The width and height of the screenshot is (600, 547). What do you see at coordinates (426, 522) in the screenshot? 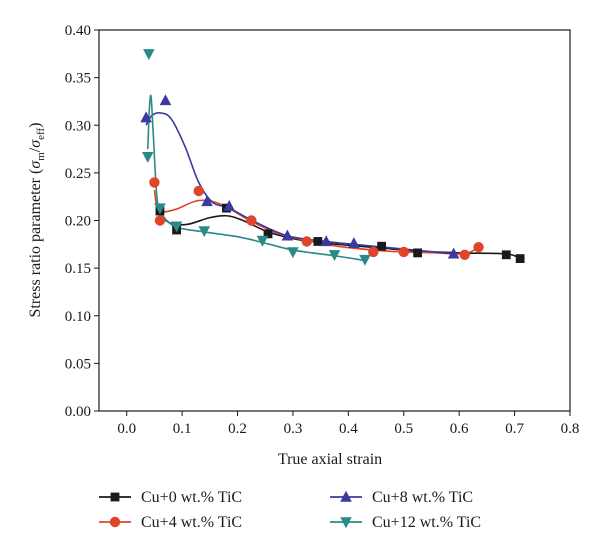
I see `legend-label: Cu+12 wt.% TiC` at bounding box center [426, 522].